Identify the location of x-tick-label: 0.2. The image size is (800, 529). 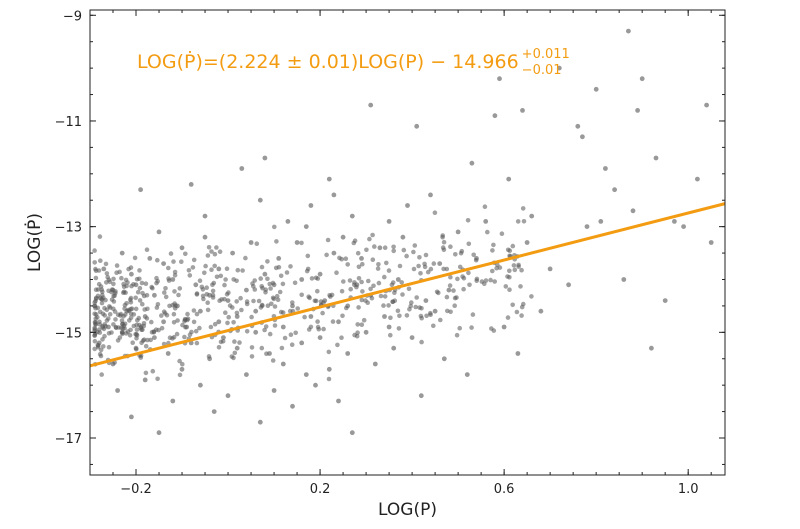
(320, 489).